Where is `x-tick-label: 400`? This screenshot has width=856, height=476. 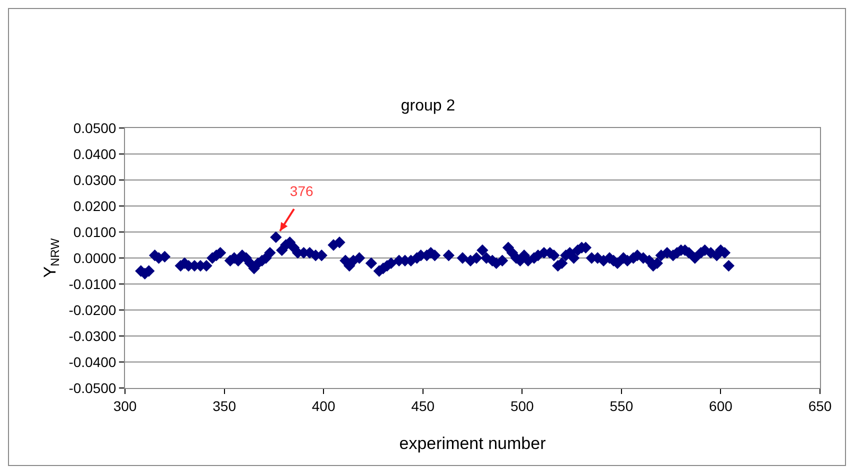 x-tick-label: 400 is located at coordinates (324, 406).